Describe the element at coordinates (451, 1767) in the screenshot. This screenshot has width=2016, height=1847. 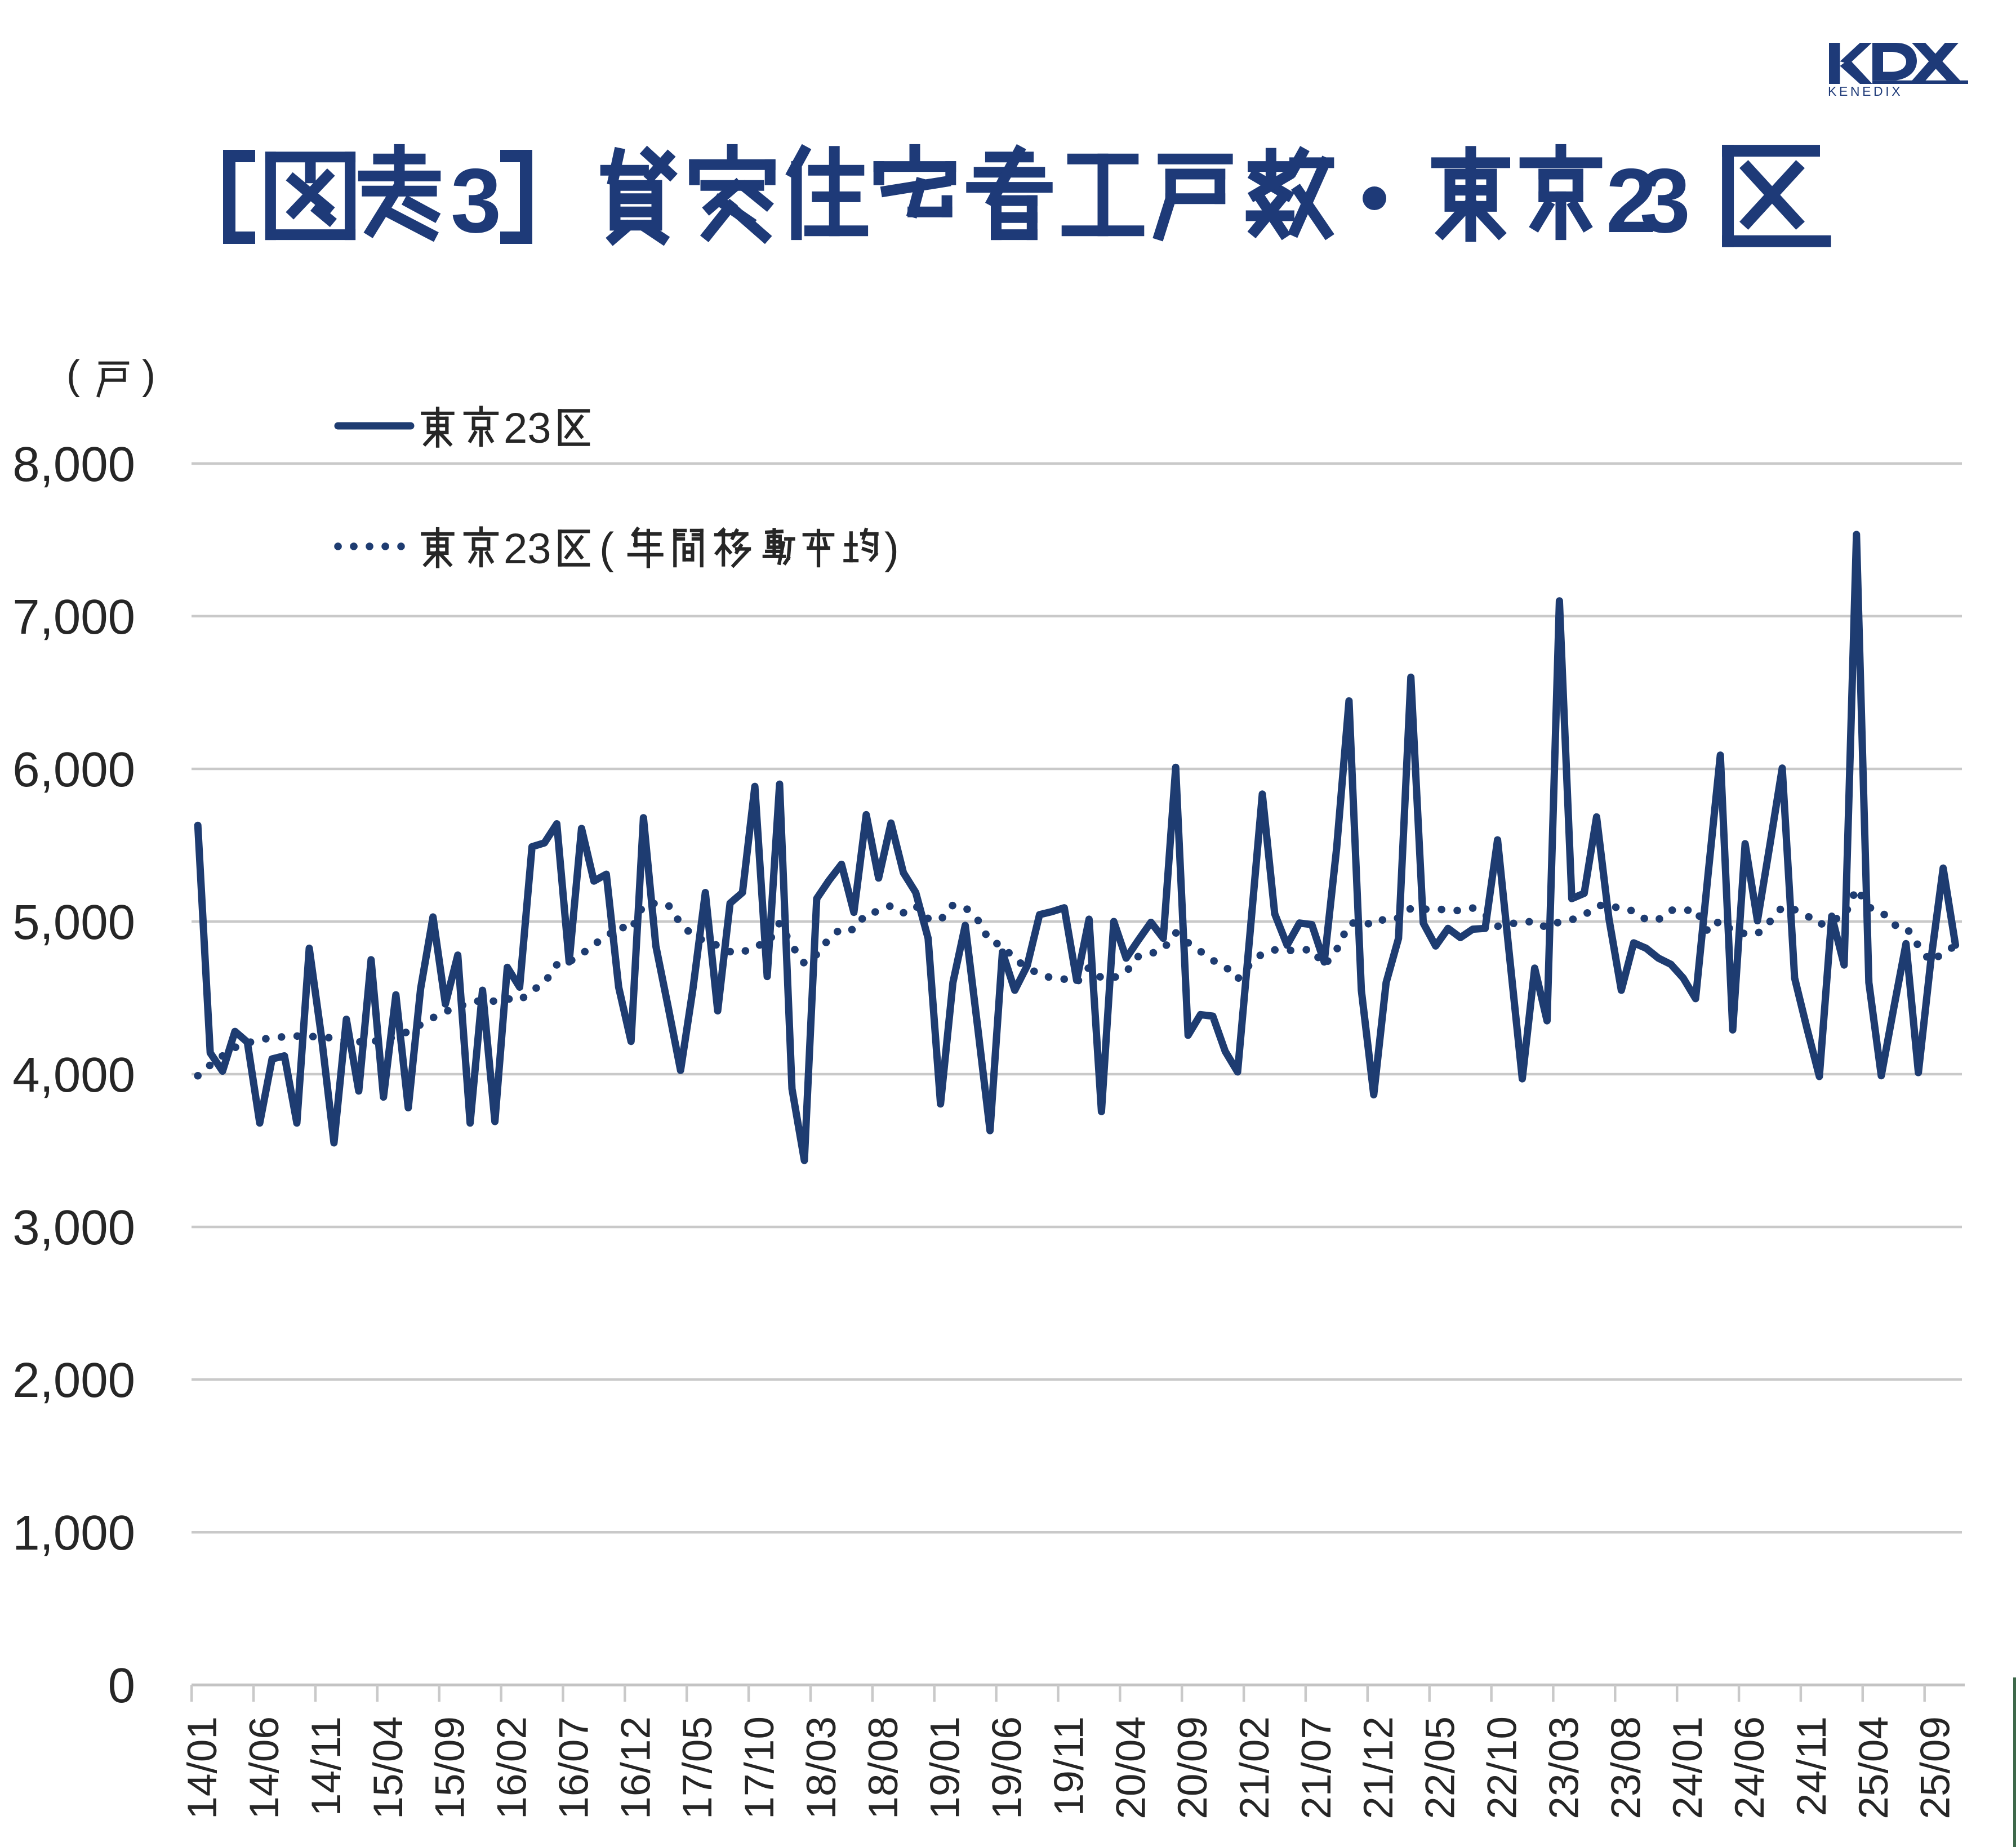
I see `svg-text: 15/09` at that location.